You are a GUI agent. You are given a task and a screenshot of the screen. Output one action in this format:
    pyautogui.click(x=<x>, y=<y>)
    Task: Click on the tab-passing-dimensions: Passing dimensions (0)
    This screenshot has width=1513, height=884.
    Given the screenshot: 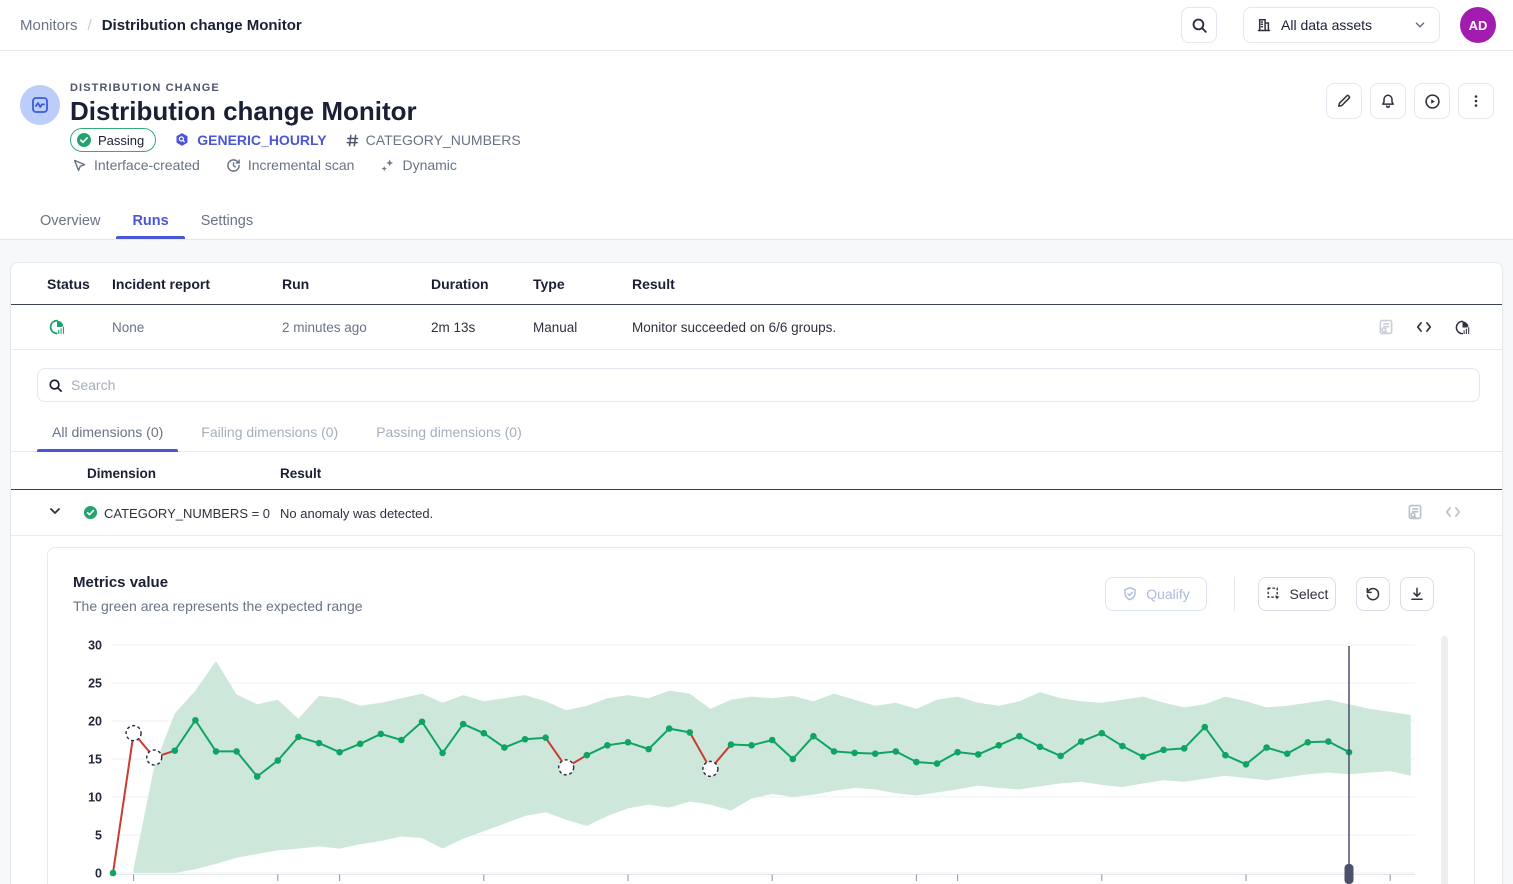 What is the action you would take?
    pyautogui.click(x=449, y=432)
    